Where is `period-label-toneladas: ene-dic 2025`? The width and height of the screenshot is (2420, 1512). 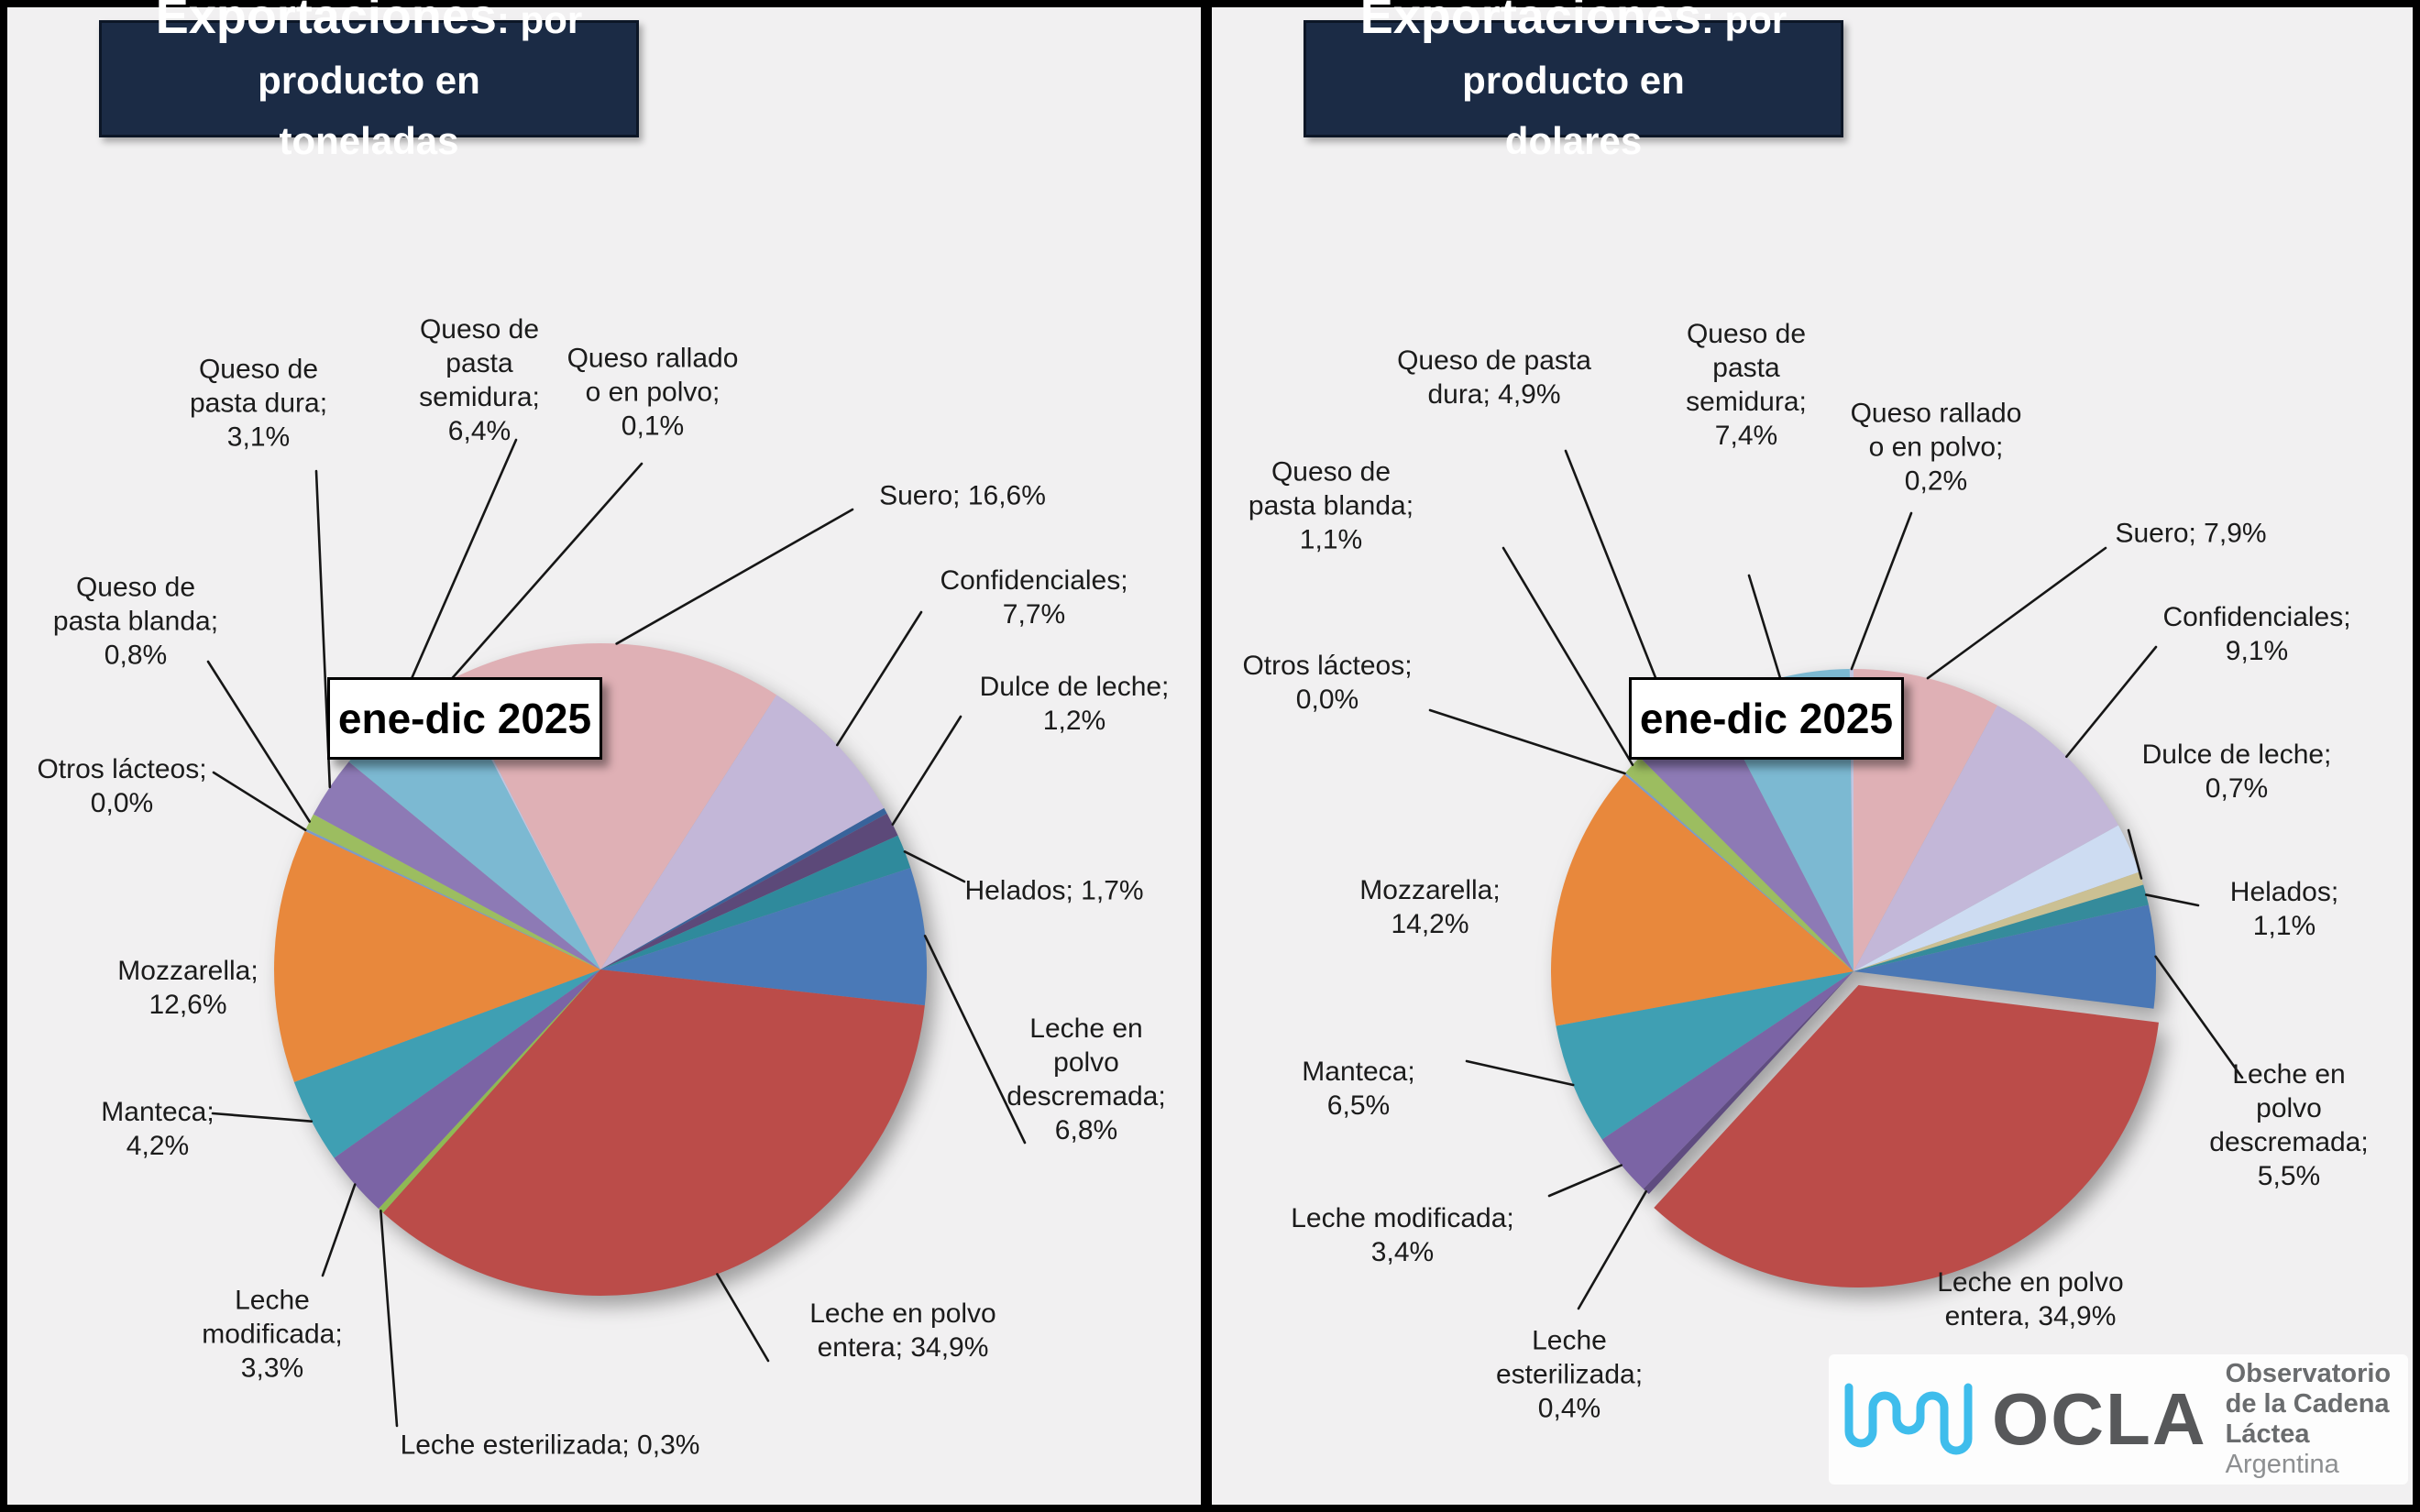 period-label-toneladas: ene-dic 2025 is located at coordinates (464, 718).